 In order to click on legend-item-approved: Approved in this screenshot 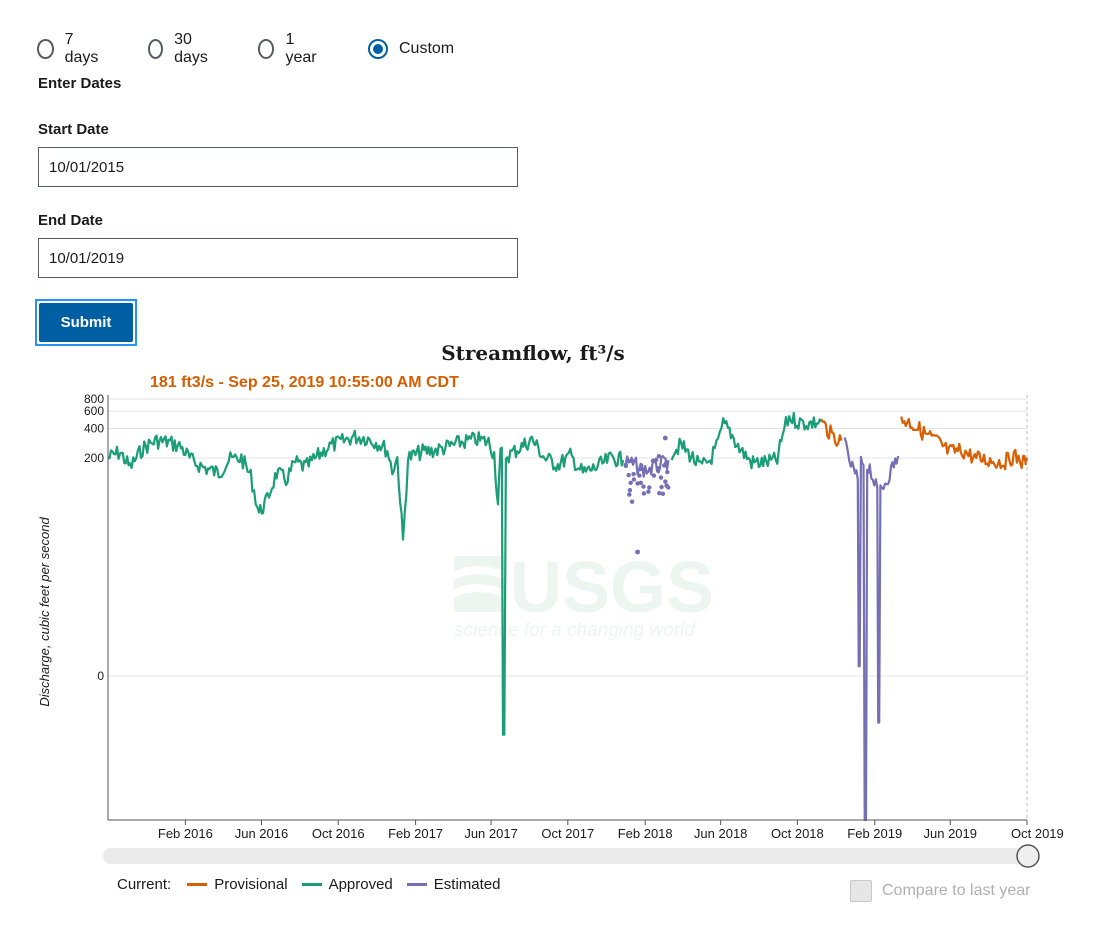, I will do `click(347, 884)`.